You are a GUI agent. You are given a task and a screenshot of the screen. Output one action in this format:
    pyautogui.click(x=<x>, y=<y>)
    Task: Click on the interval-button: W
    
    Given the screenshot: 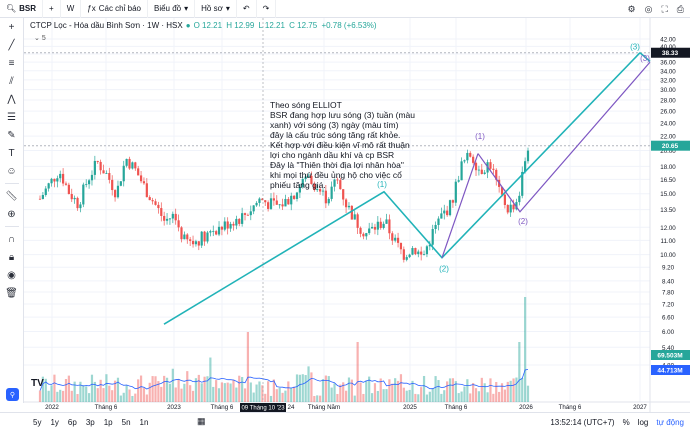 What is the action you would take?
    pyautogui.click(x=71, y=9)
    